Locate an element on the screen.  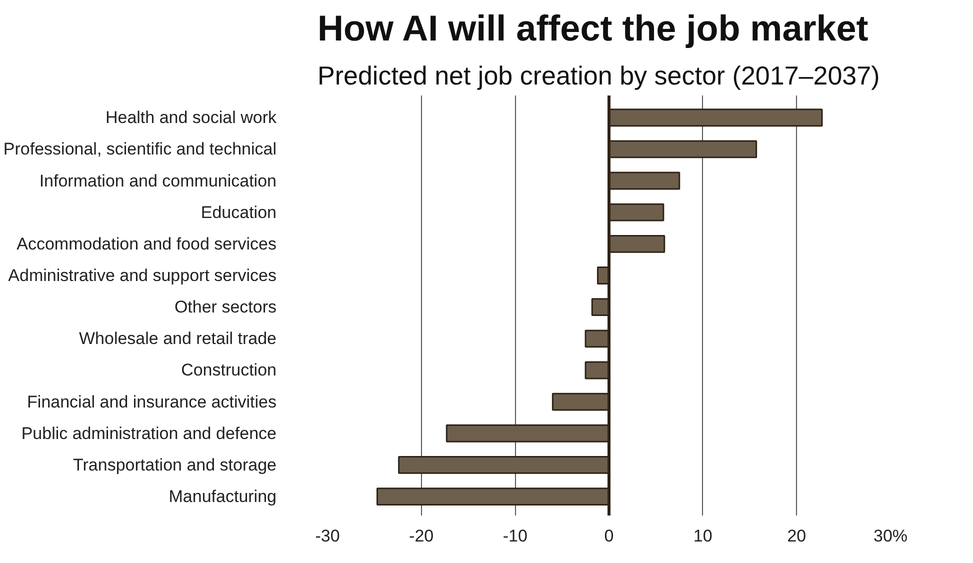
x-tick-label: 0 is located at coordinates (609, 536).